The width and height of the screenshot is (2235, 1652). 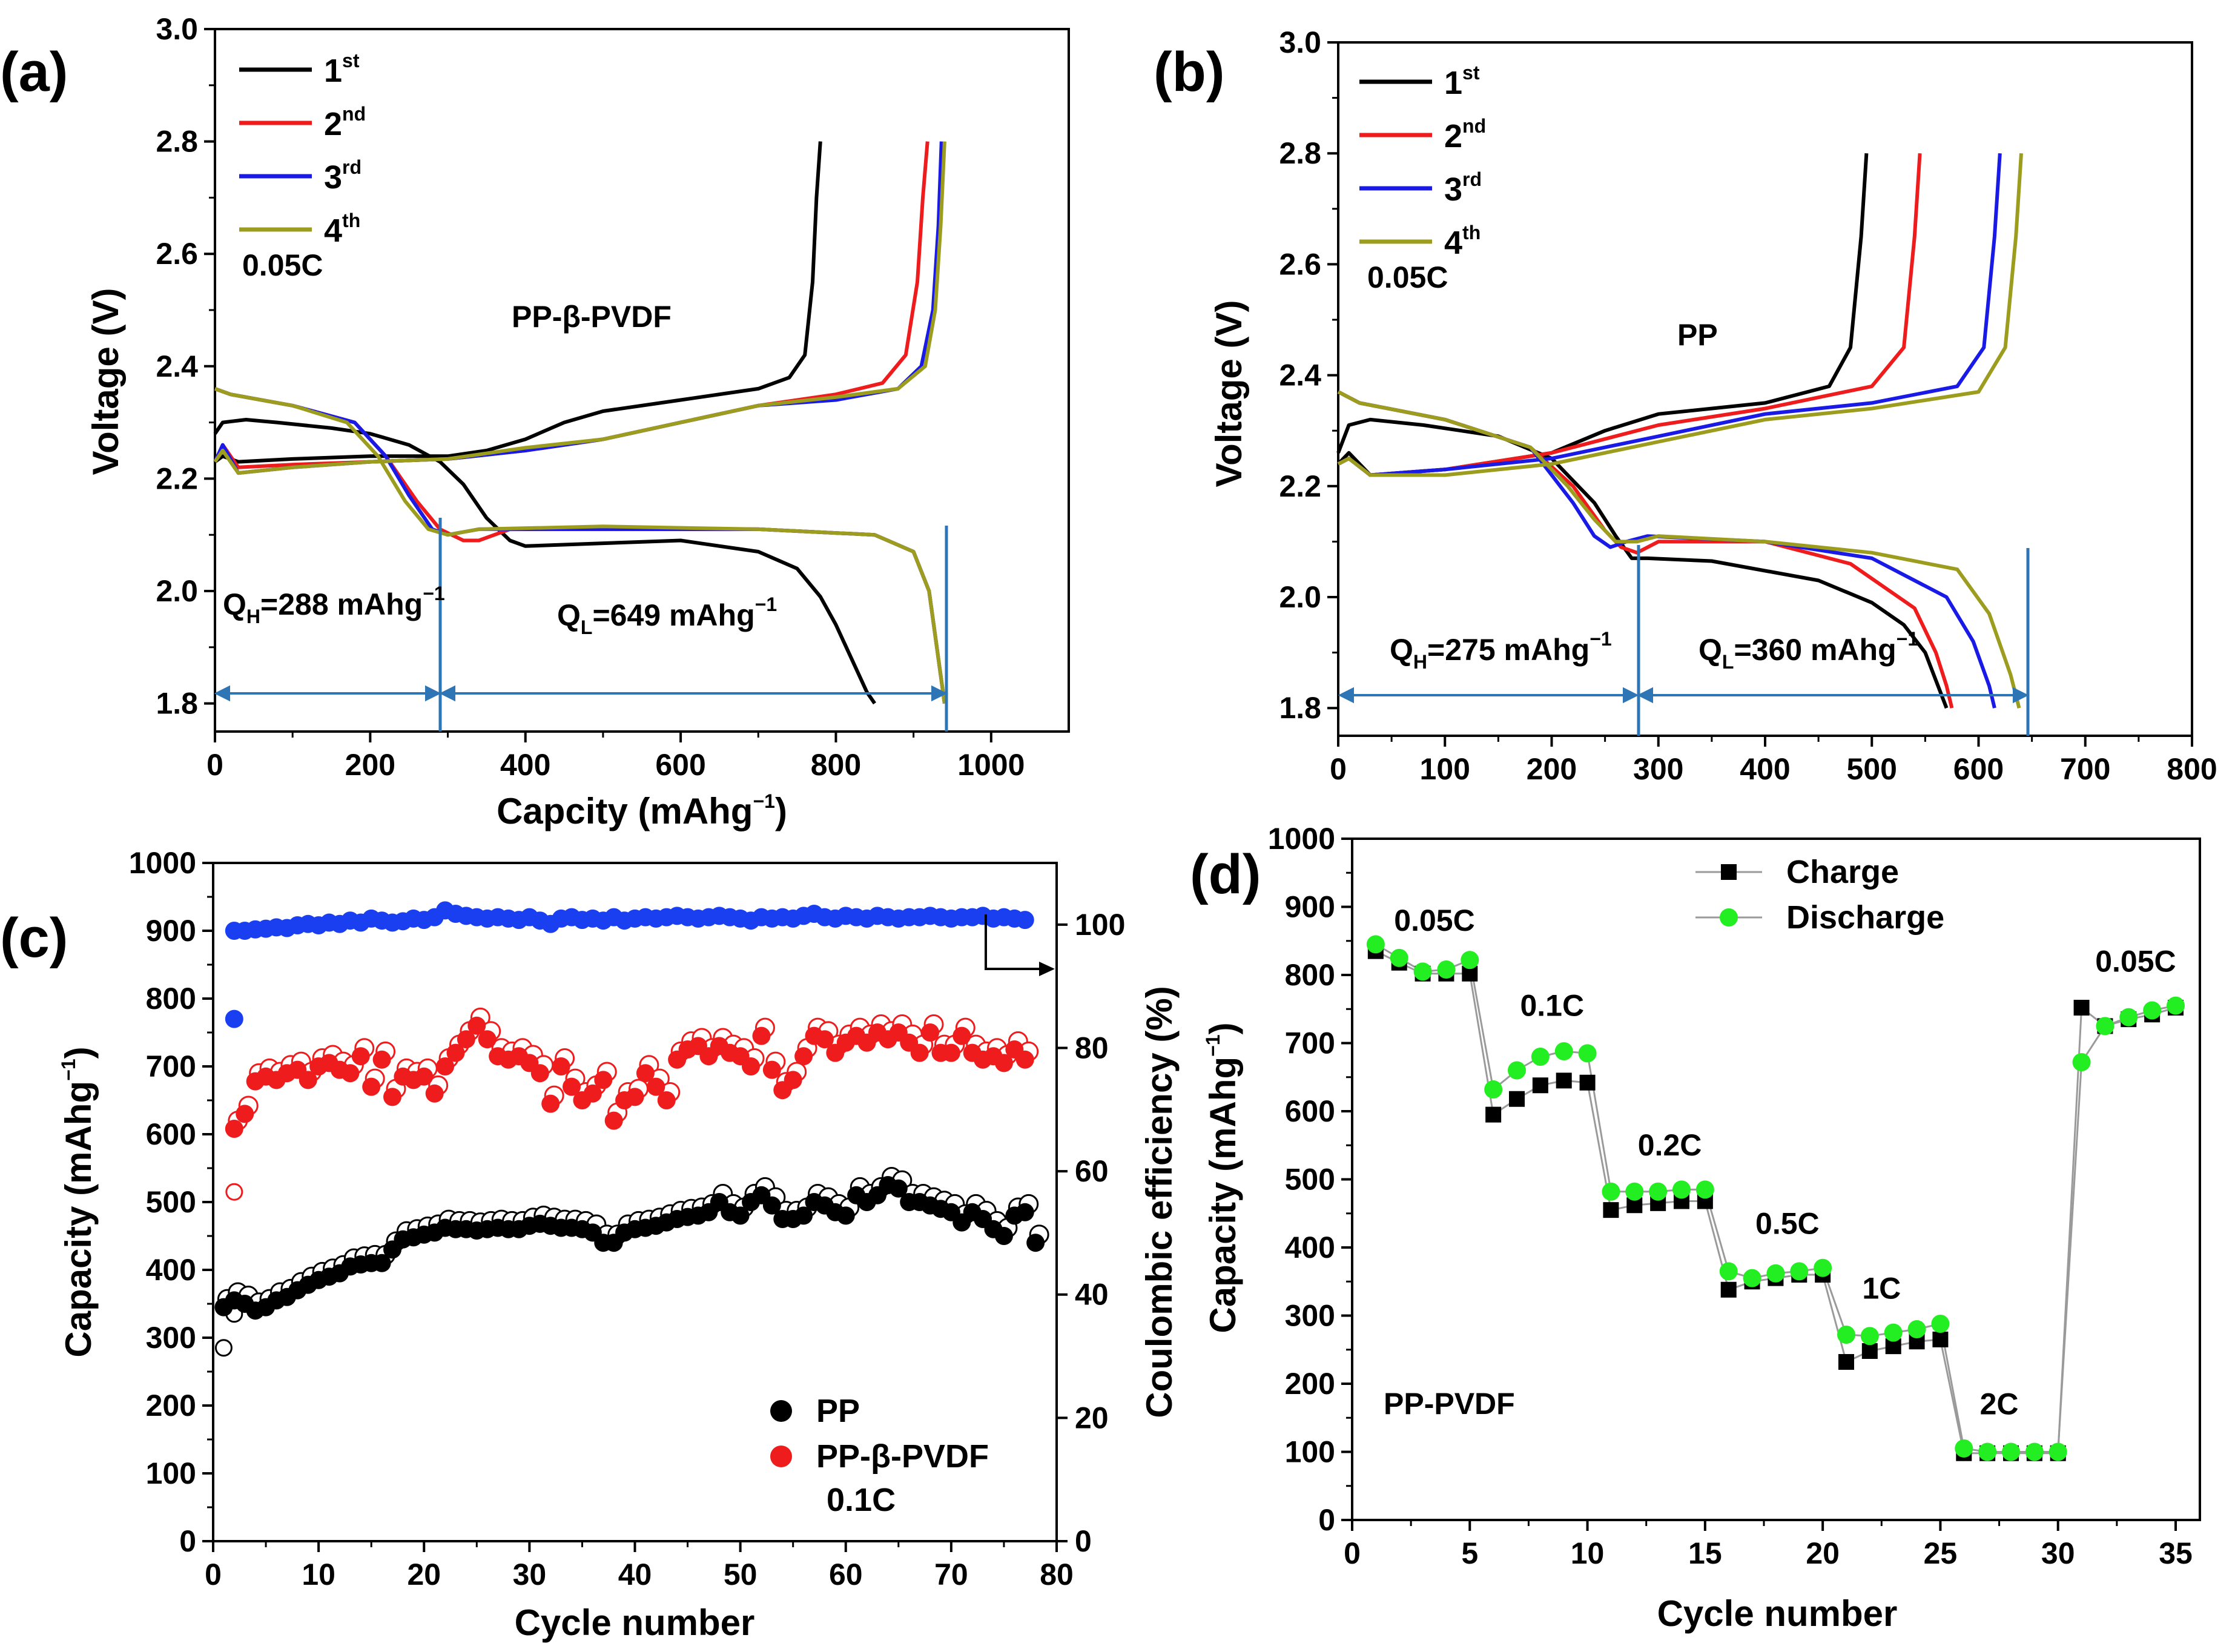 What do you see at coordinates (1353, 1553) in the screenshot?
I see `panel-d-x-tick-label: 0` at bounding box center [1353, 1553].